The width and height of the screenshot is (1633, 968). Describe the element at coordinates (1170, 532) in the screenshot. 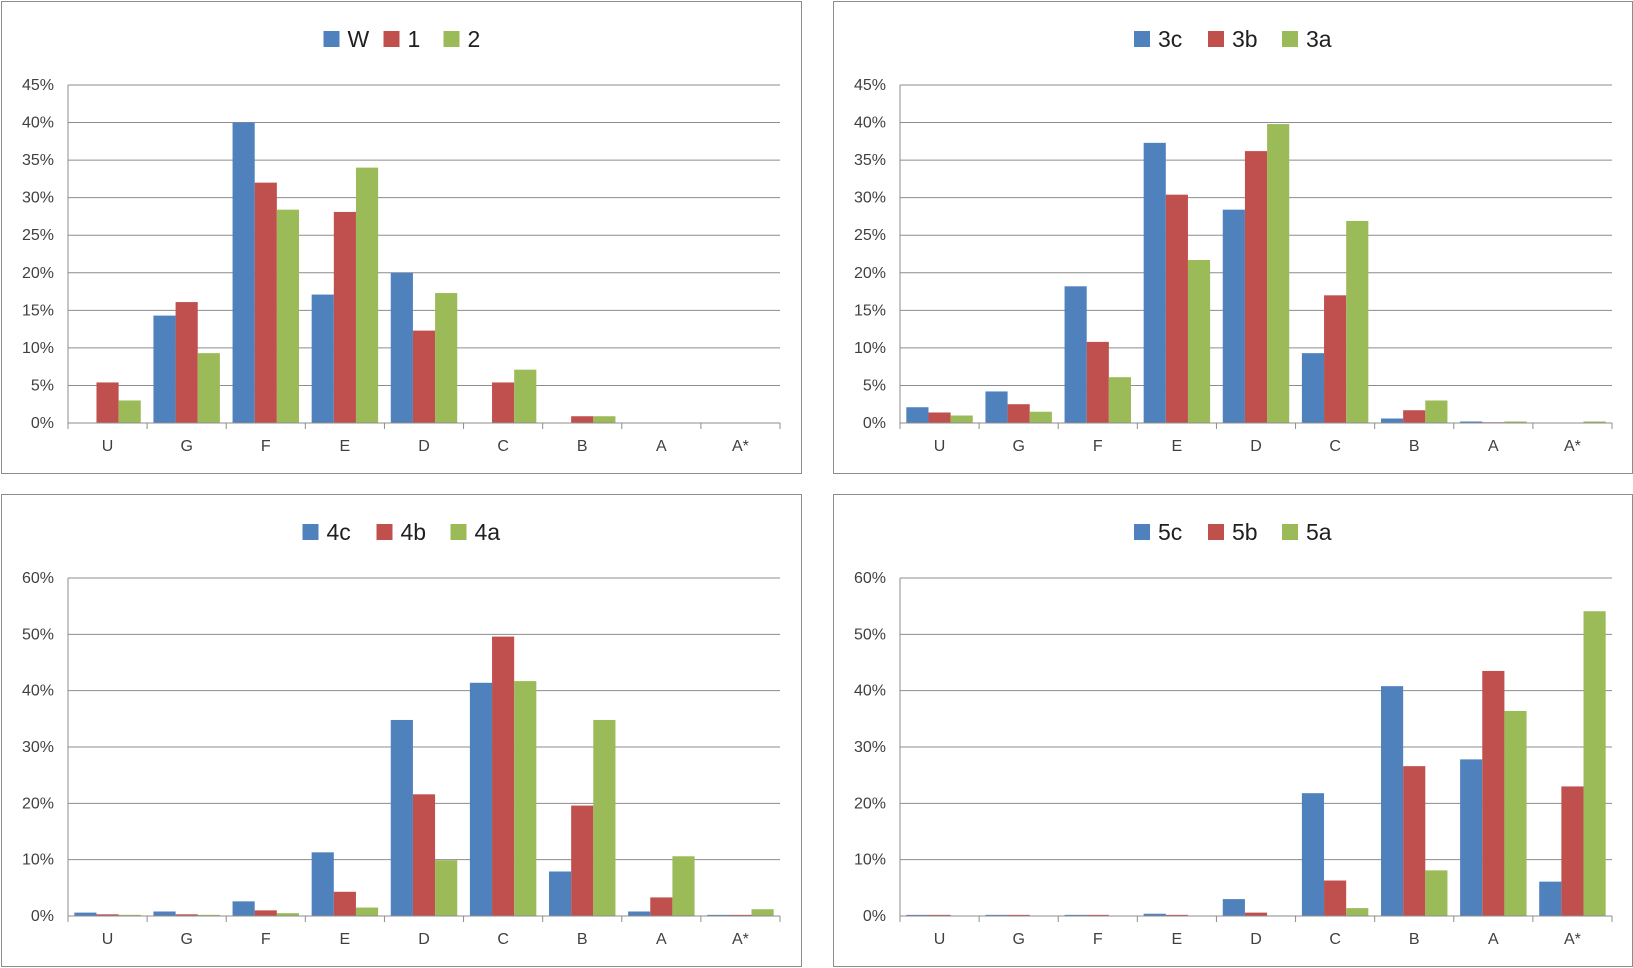

I see `legend-label: 5c` at that location.